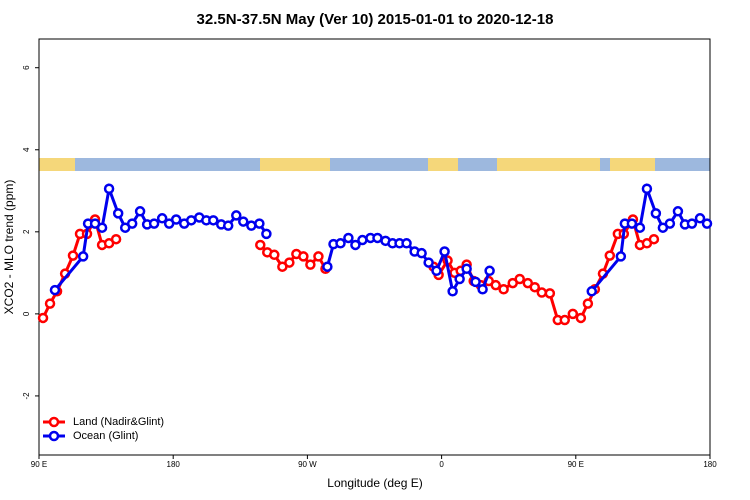 This screenshot has width=750, height=500. I want to click on legend-label: Ocean (Glint), so click(105, 436).